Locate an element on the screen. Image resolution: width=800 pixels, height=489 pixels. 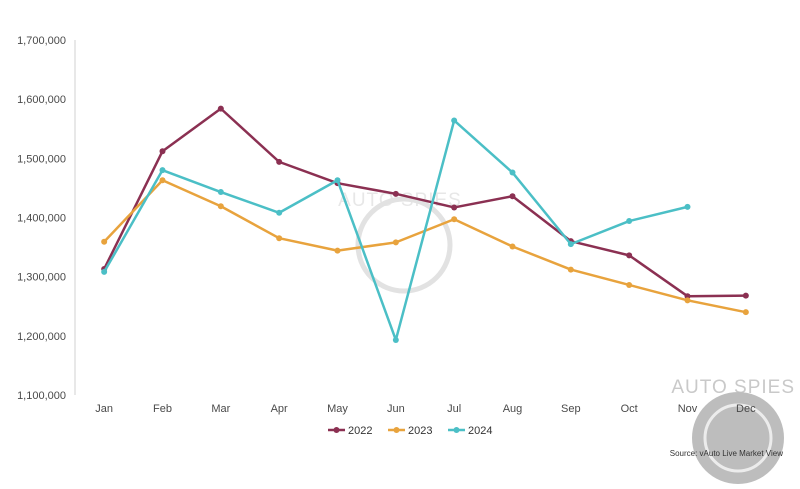
watermark-text: AUTO SPIES is located at coordinates (733, 387).